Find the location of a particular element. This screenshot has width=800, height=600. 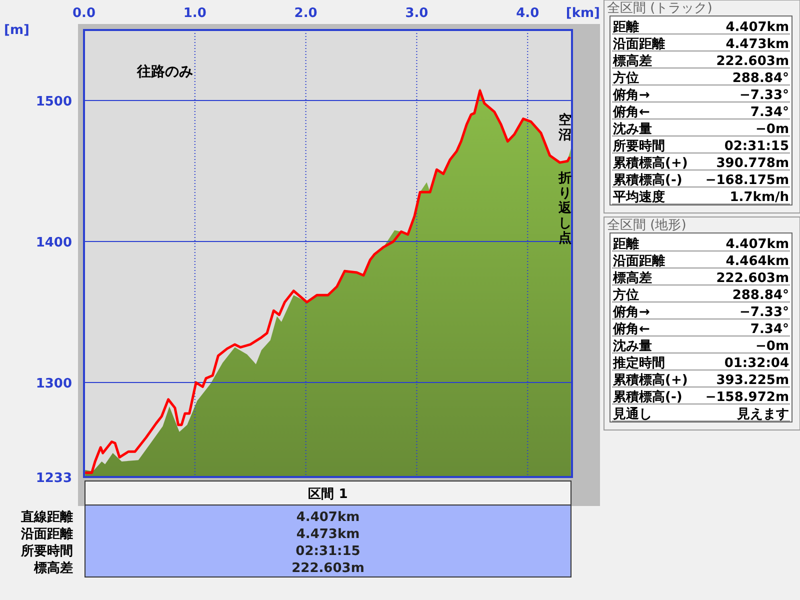

annotation: 空沼 is located at coordinates (565, 127).